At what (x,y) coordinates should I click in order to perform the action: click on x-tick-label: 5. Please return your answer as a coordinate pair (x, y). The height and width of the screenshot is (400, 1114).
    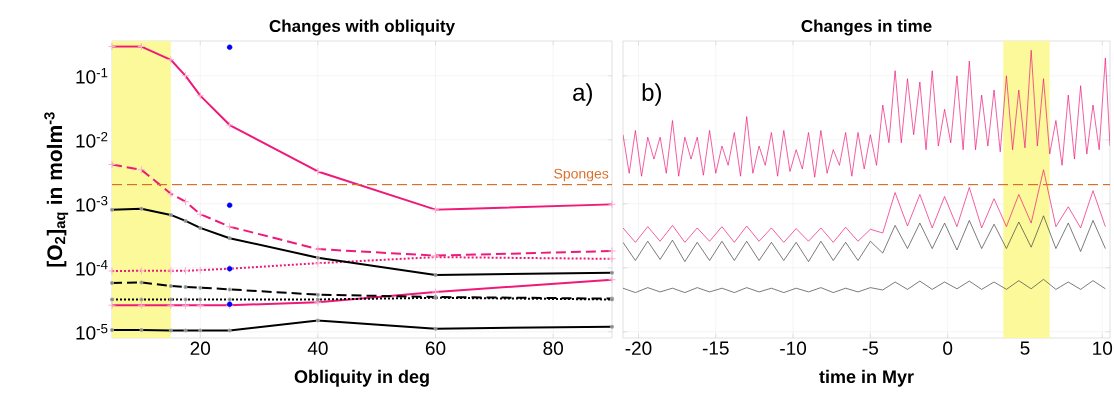
    Looking at the image, I should click on (1025, 348).